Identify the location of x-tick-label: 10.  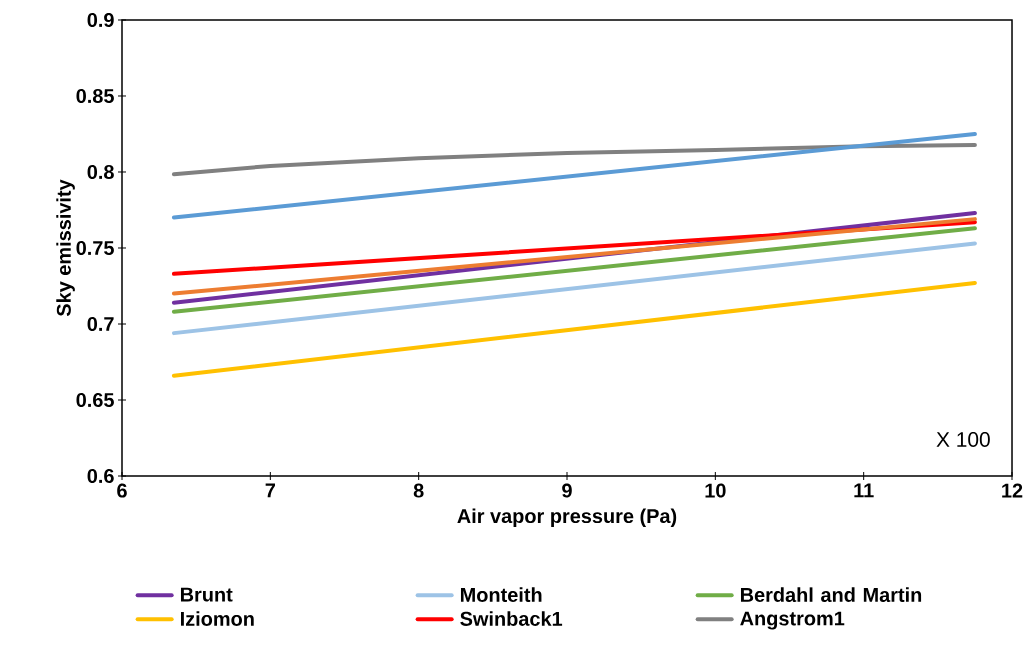
(715, 490).